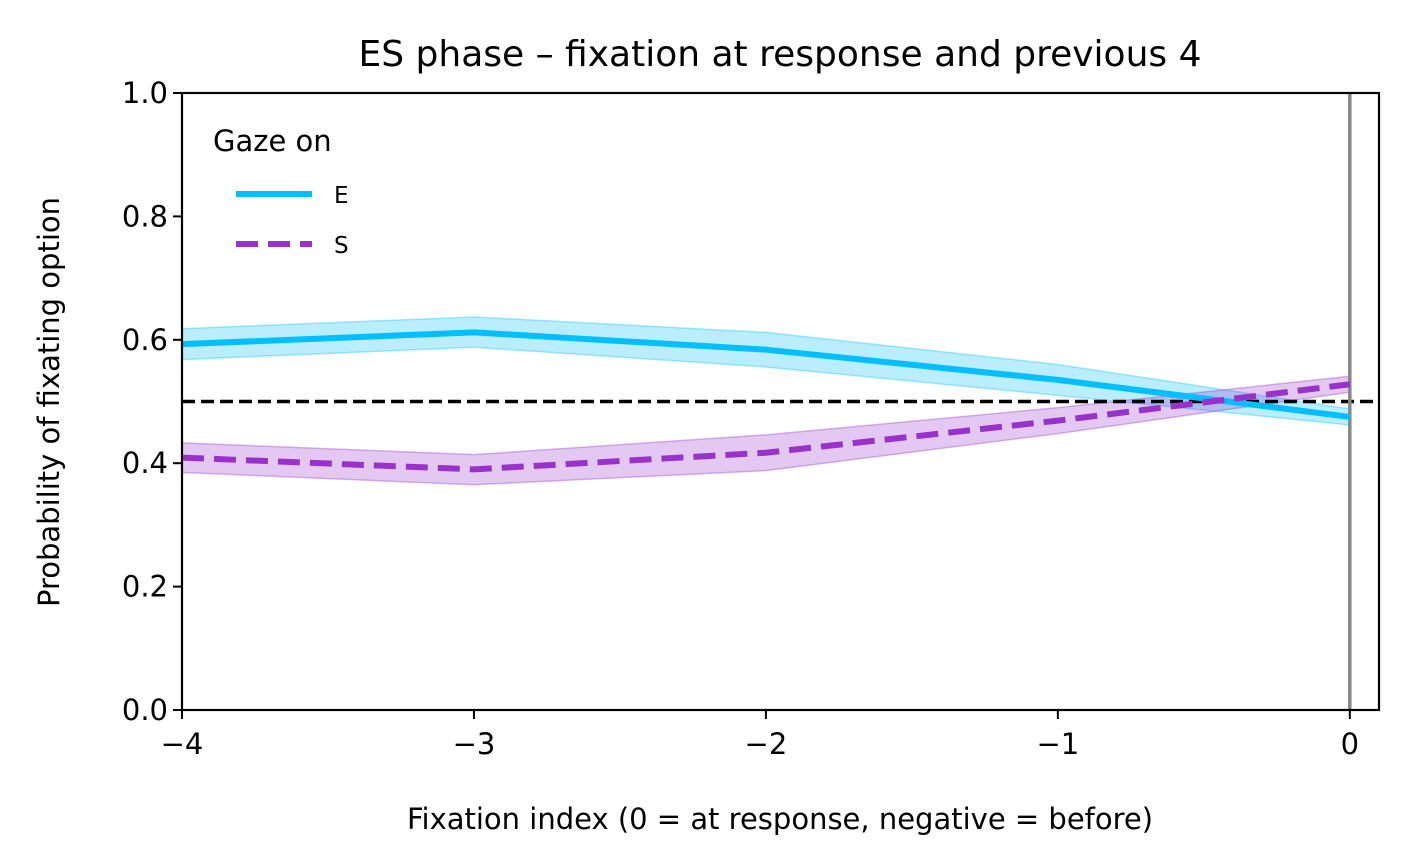  Describe the element at coordinates (145, 587) in the screenshot. I see `y-tick-label-1: 0.2` at that location.